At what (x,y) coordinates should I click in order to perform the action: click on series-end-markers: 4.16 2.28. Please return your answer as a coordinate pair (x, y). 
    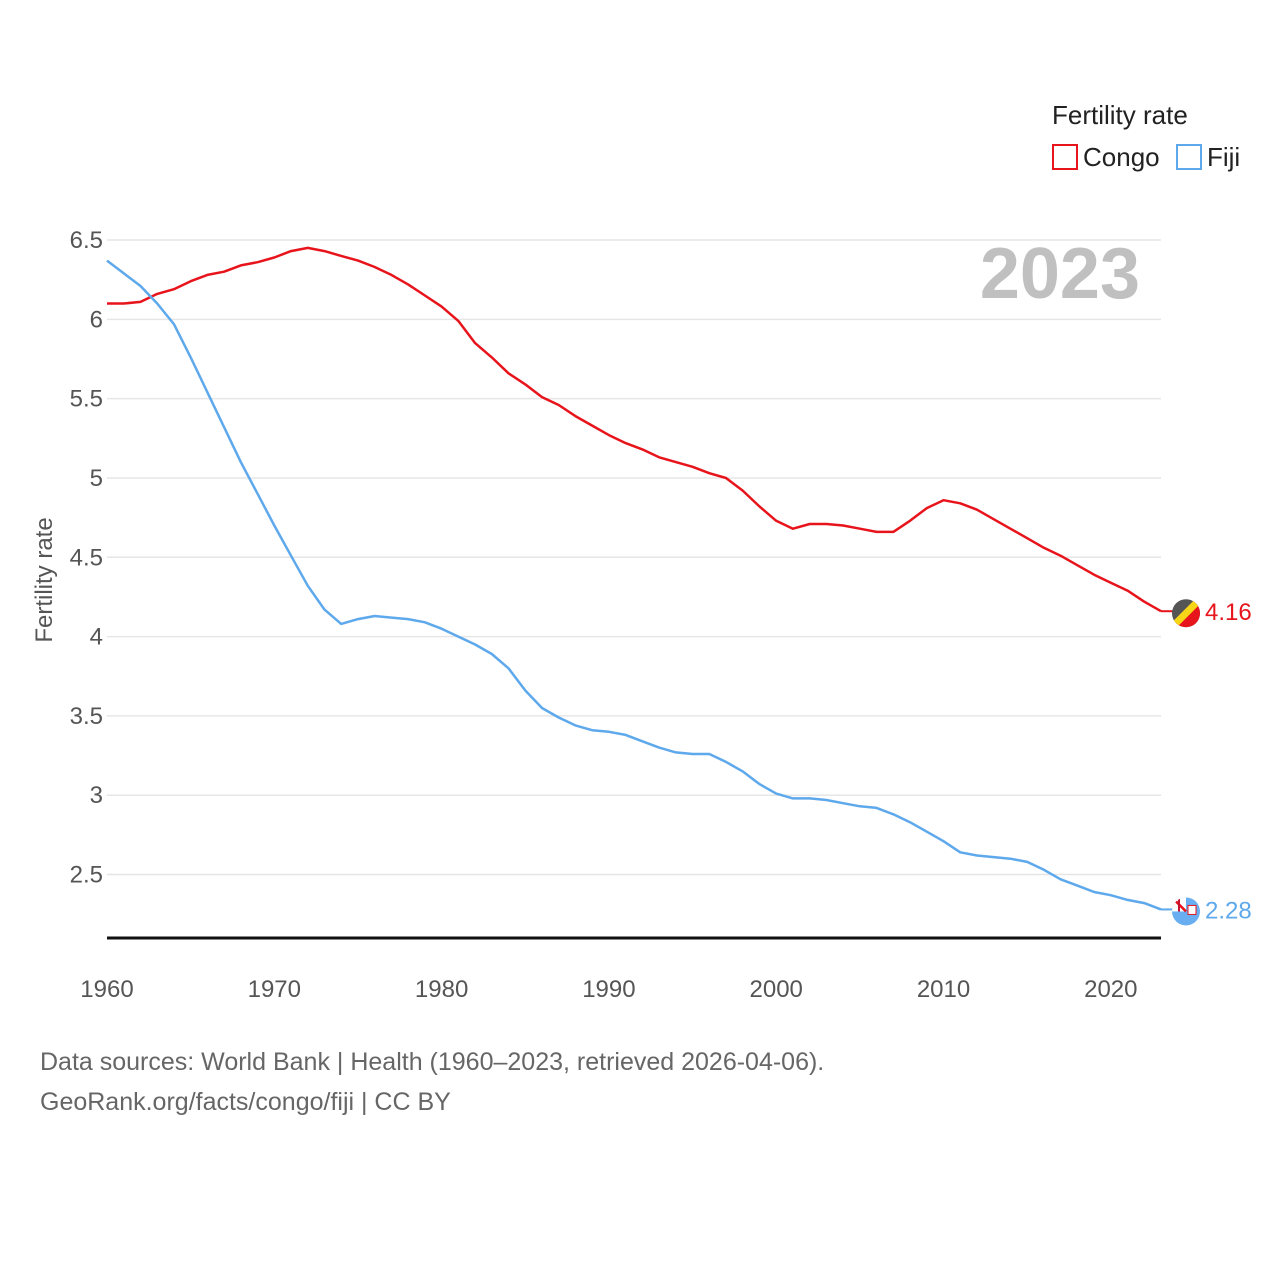
    Looking at the image, I should click on (1206, 762).